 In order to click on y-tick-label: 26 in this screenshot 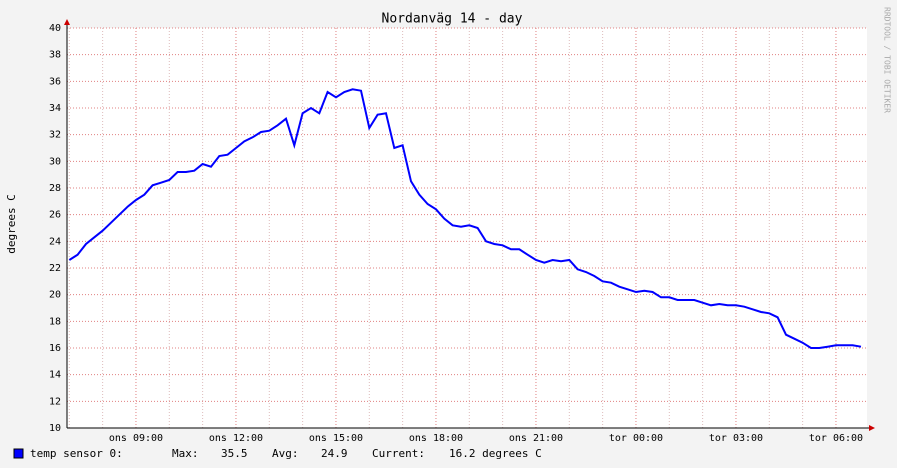, I will do `click(55, 215)`.